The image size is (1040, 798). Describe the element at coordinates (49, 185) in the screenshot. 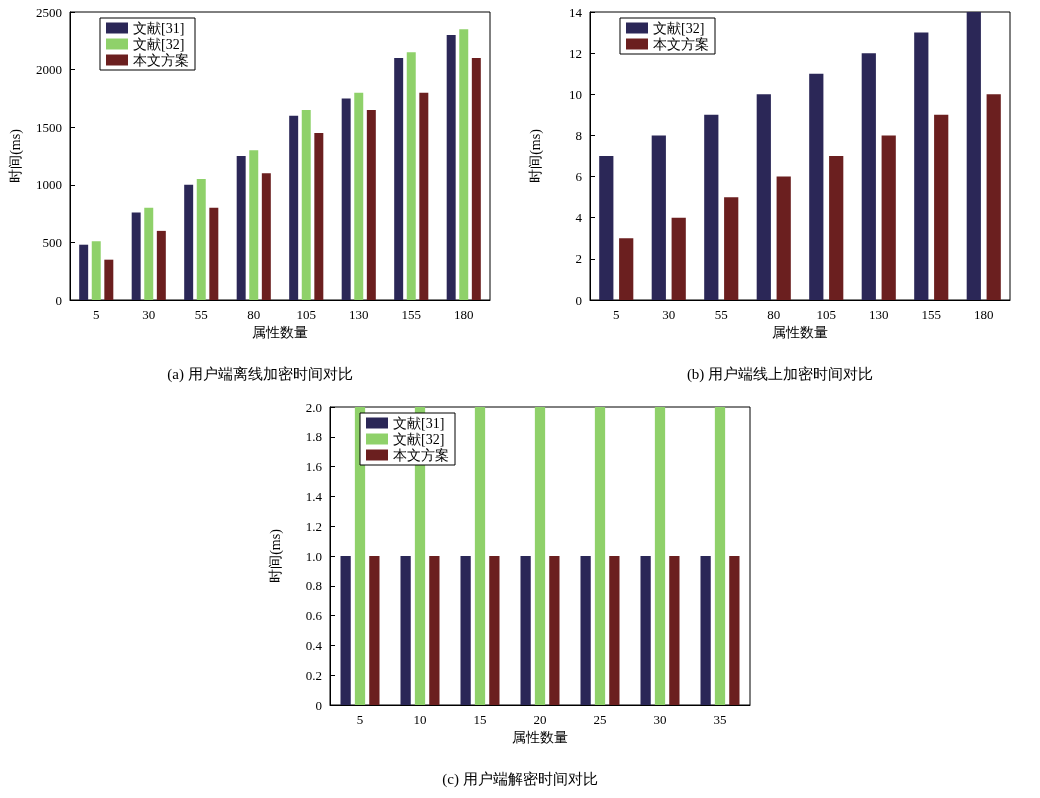

I see `y-tick-label: 1000` at that location.